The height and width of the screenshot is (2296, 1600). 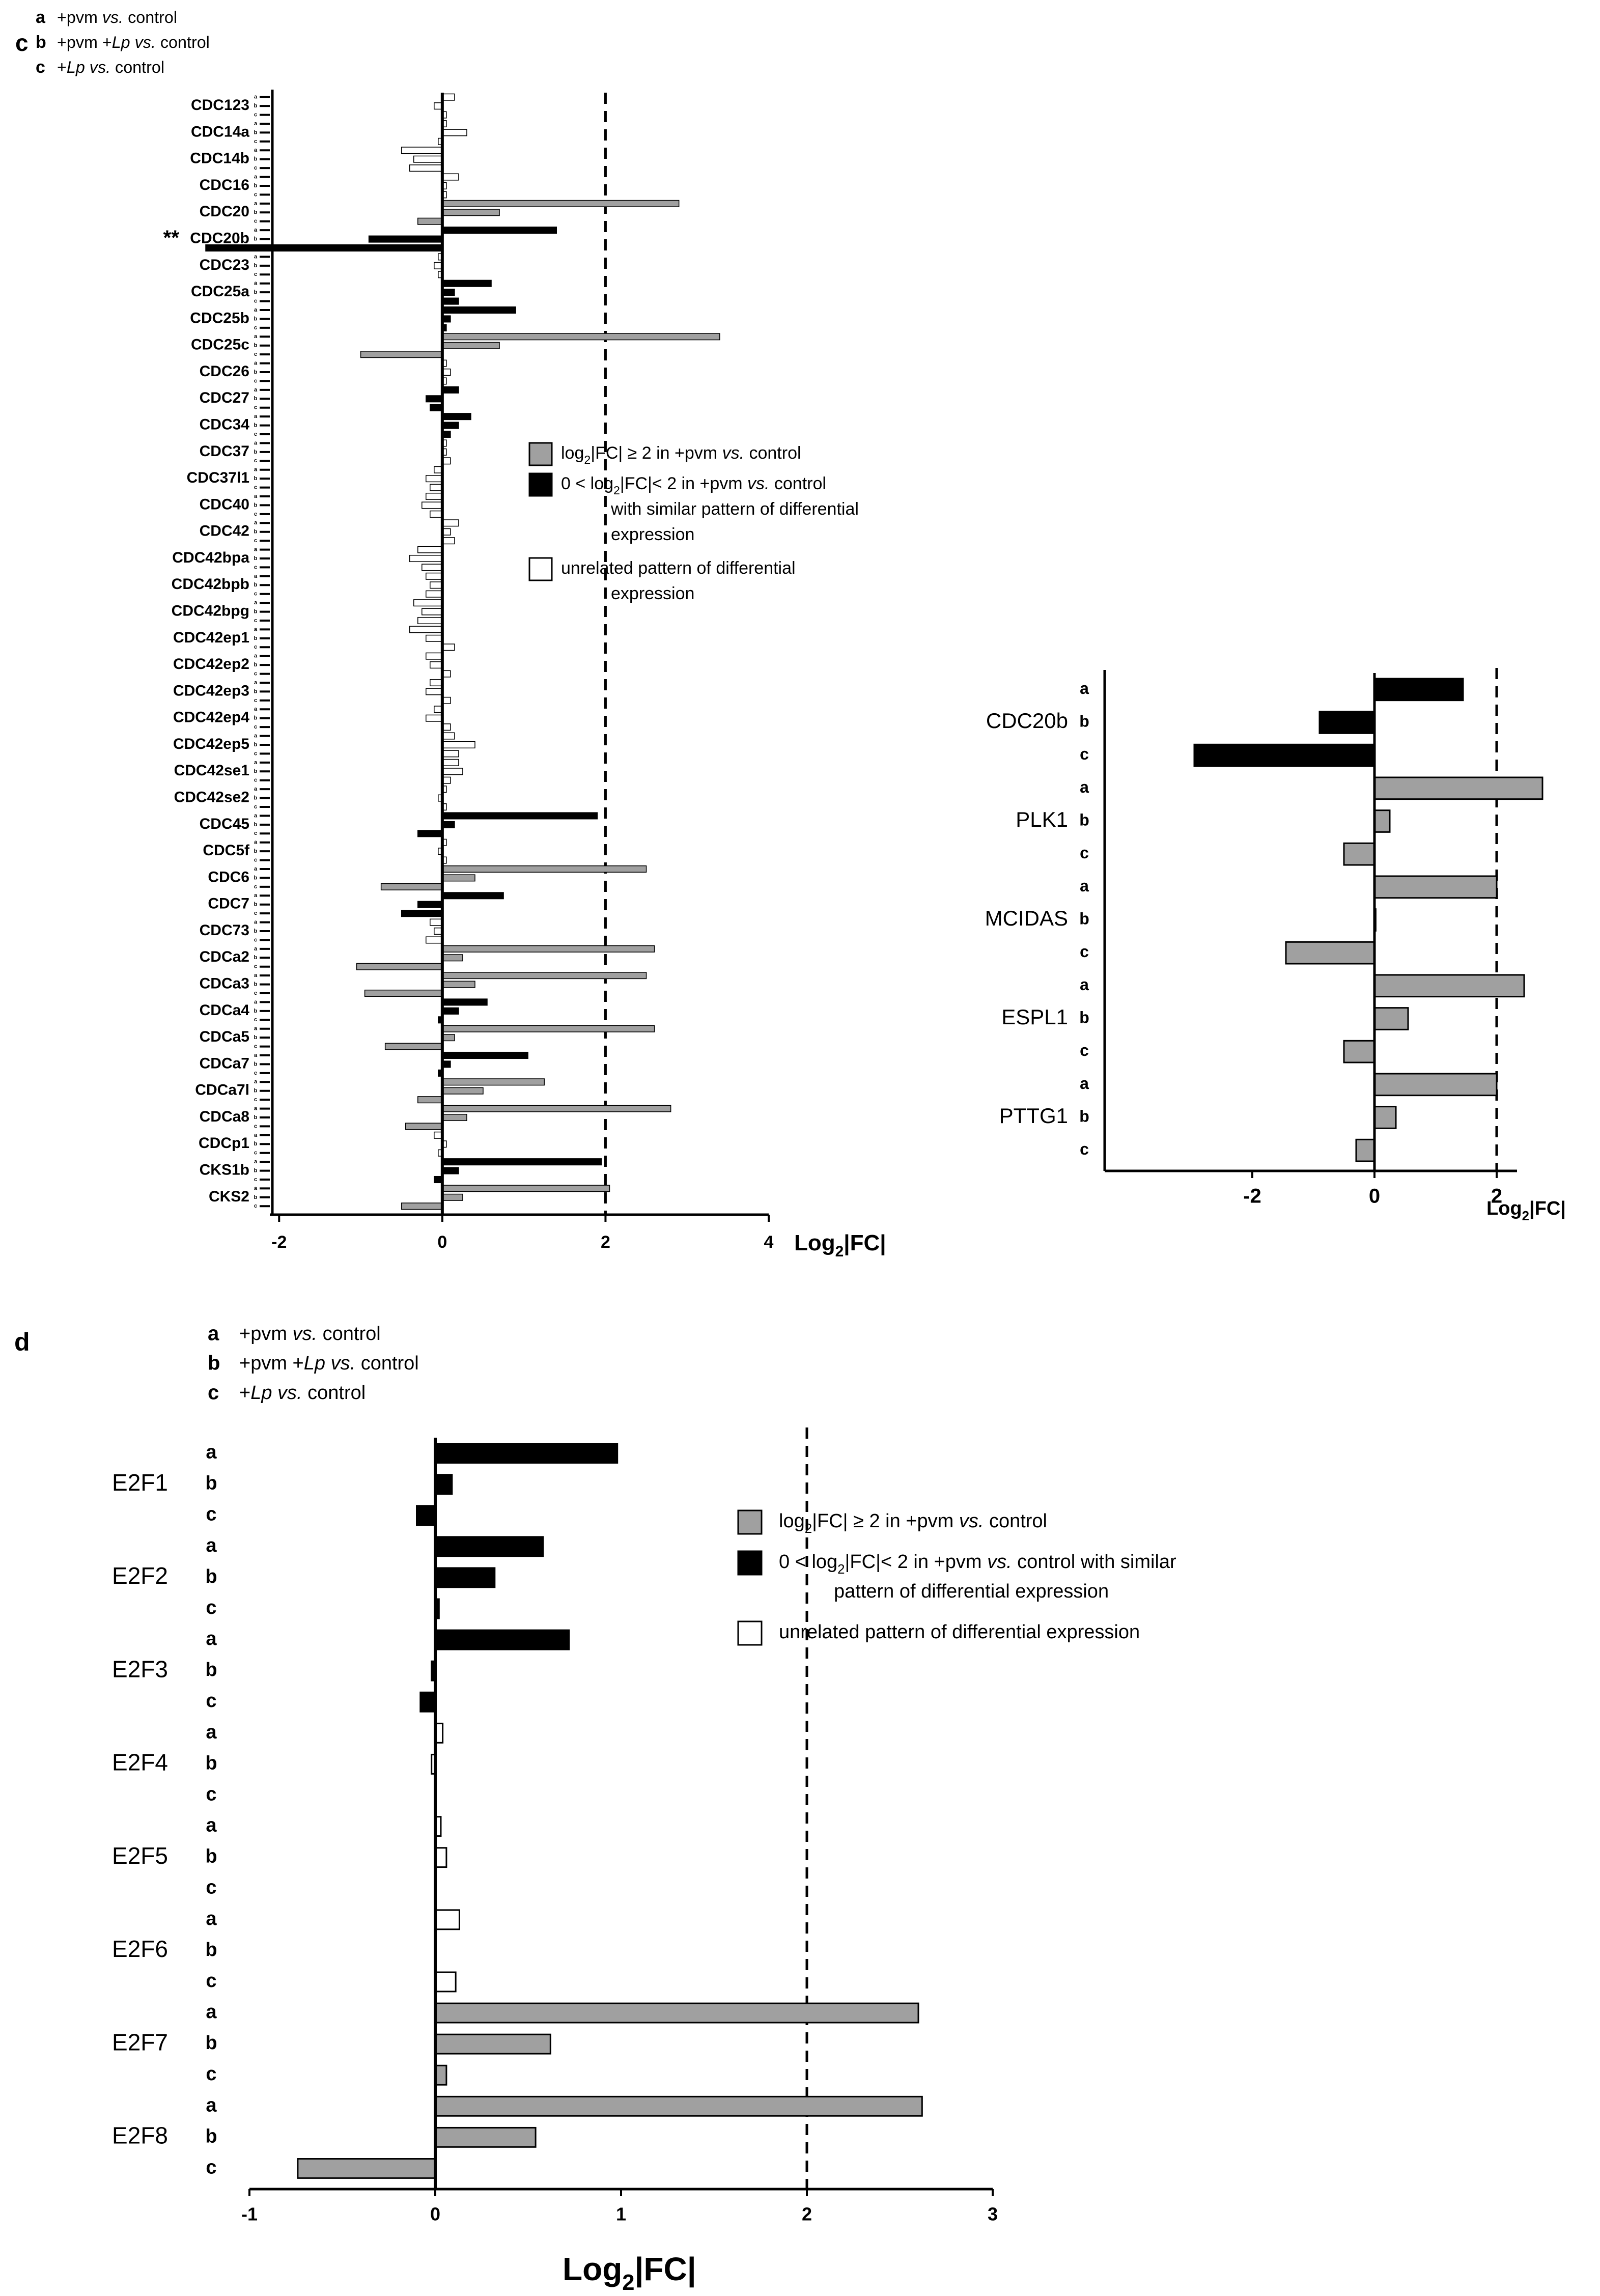 I want to click on text-run: |FC|, so click(x=1547, y=1208).